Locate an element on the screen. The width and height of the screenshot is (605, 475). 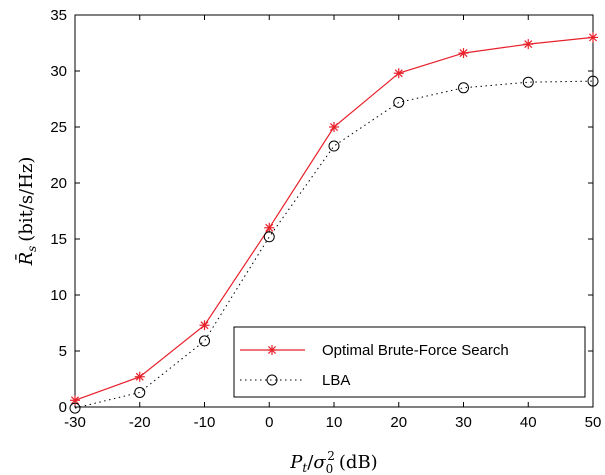
legend: Optimal Brute-Force Search LBA is located at coordinates (409, 362).